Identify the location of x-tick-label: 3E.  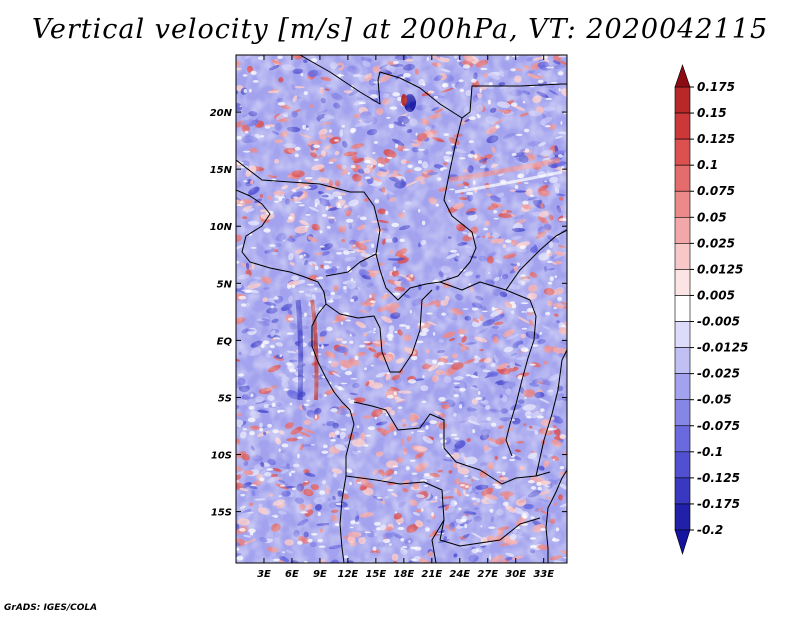
(264, 574).